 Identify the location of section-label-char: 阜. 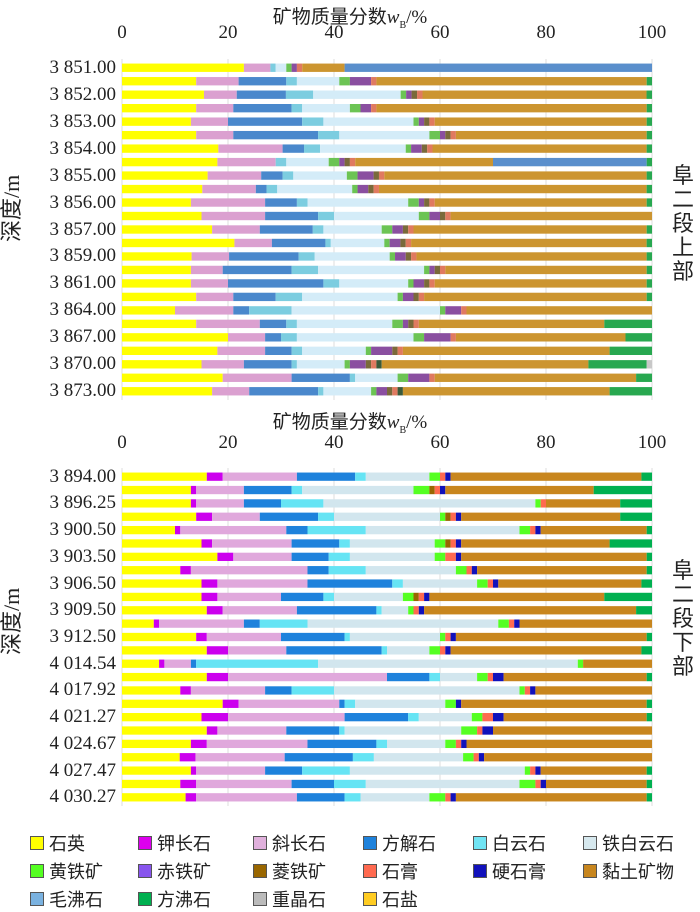
(682, 176).